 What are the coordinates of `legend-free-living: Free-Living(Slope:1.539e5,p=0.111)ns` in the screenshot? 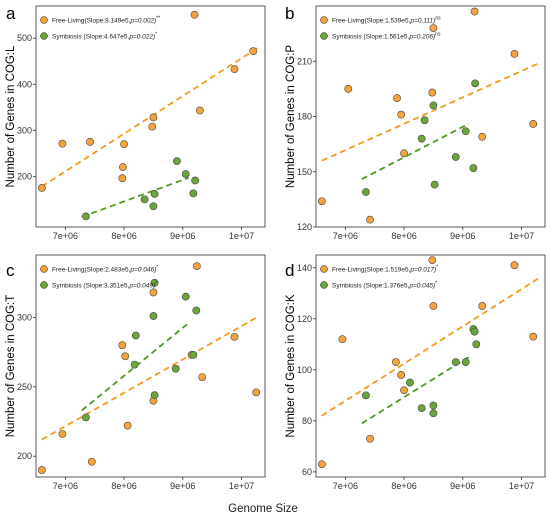 It's located at (380, 19).